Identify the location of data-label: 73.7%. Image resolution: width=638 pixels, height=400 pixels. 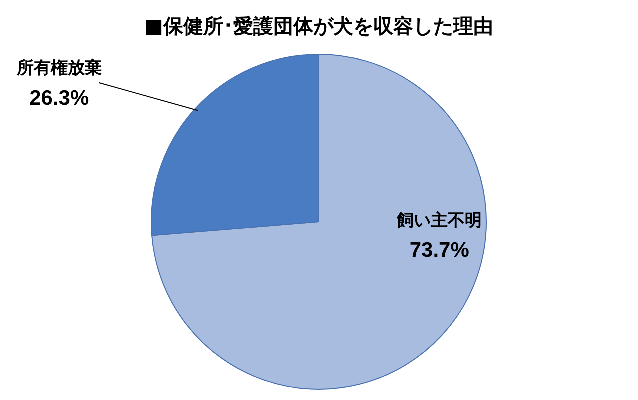
(440, 250).